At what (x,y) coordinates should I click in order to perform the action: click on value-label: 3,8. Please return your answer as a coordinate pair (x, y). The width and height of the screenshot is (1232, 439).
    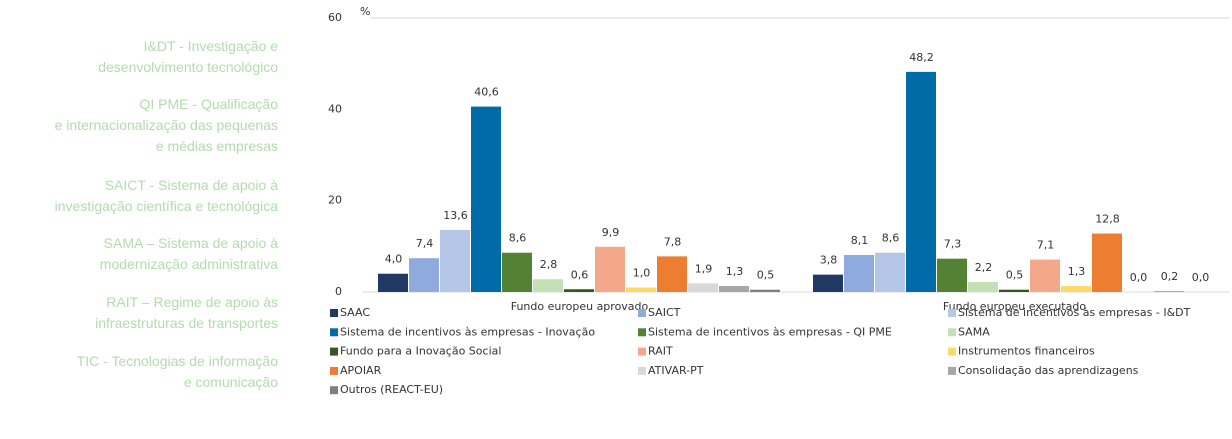
    Looking at the image, I should click on (829, 260).